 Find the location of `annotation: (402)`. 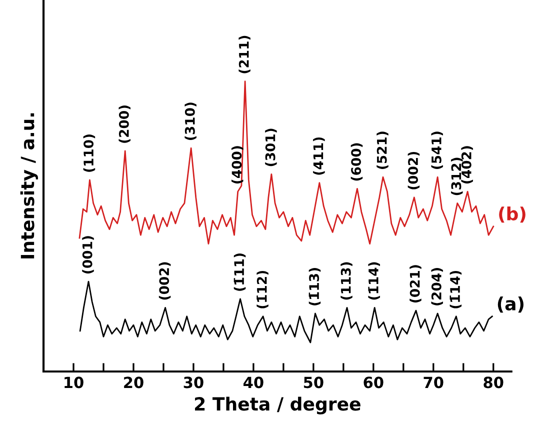

annotation: (402) is located at coordinates (467, 165).